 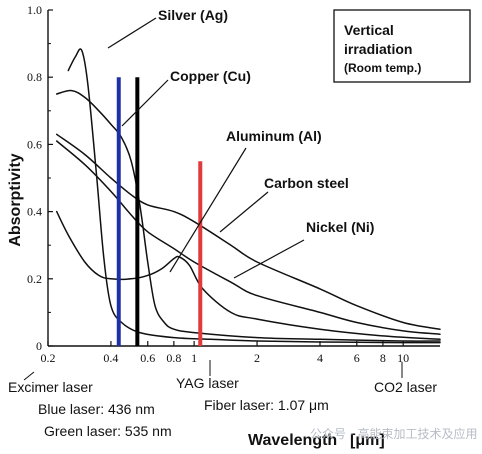 What do you see at coordinates (193, 15) in the screenshot?
I see `series-label-silver: Silver (Ag)` at bounding box center [193, 15].